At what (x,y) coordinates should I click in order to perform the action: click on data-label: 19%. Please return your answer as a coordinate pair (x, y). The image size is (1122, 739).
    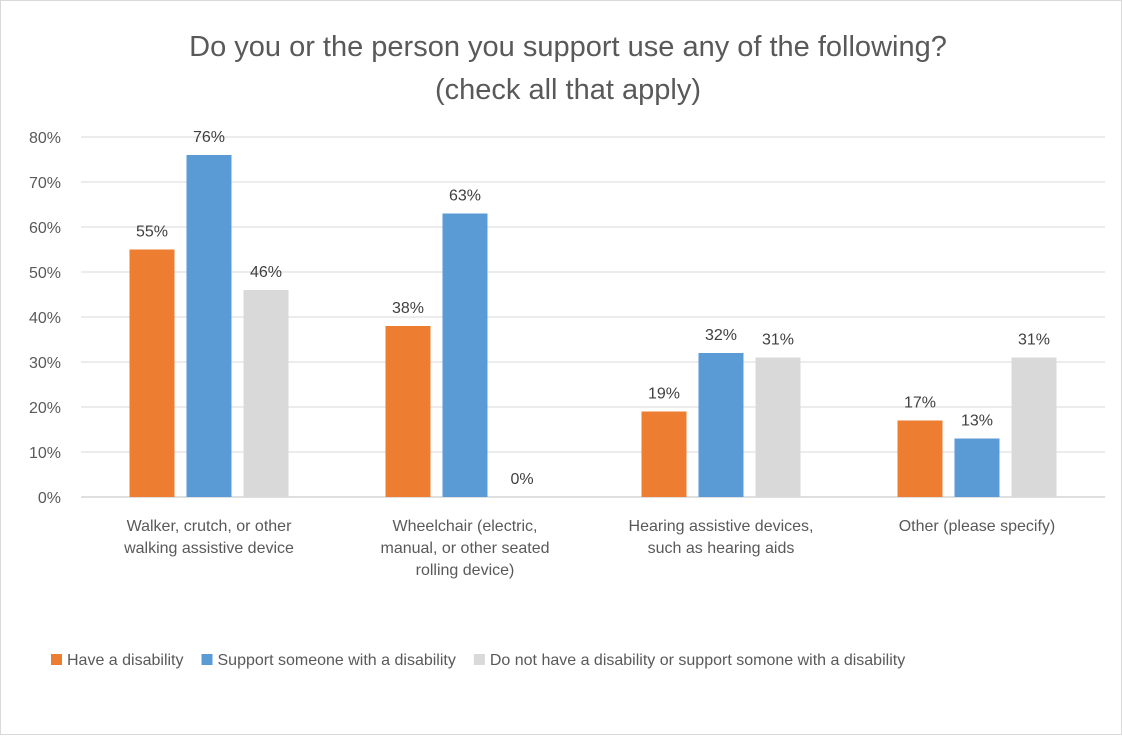
    Looking at the image, I should click on (664, 394).